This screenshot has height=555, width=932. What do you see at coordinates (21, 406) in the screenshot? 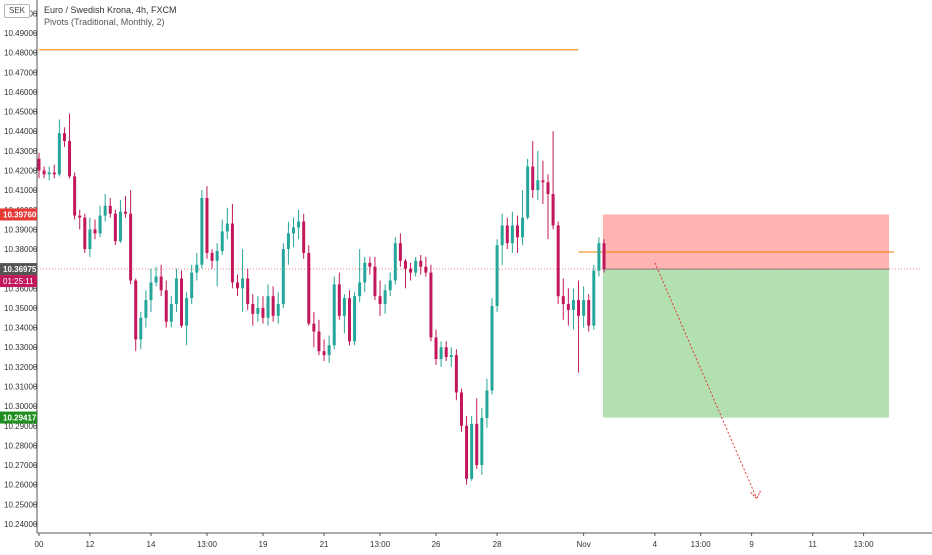
I see `y-tick-label: 10.30000` at bounding box center [21, 406].